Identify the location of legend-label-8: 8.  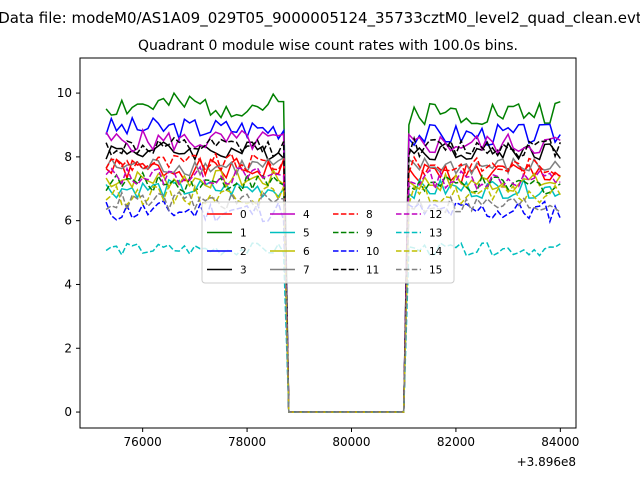
(369, 215).